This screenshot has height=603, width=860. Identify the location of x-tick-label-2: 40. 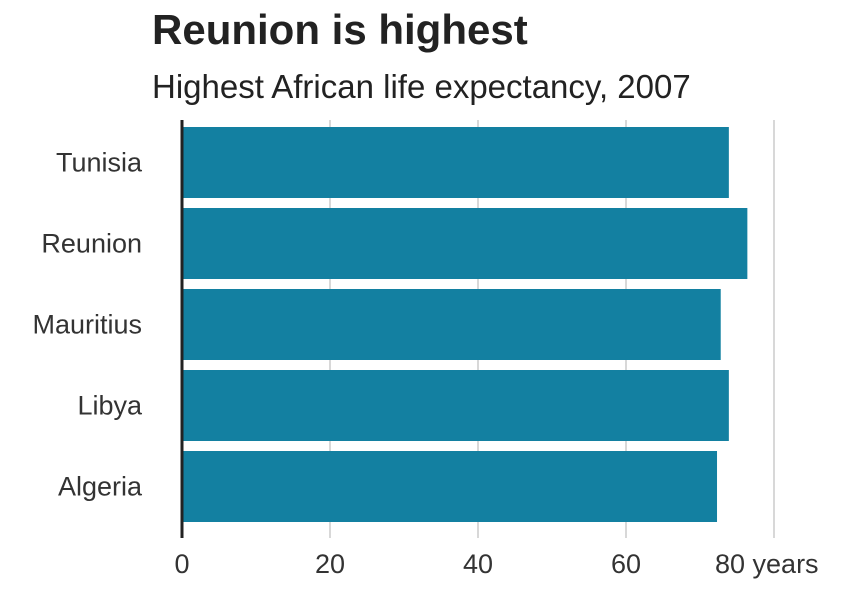
(478, 564).